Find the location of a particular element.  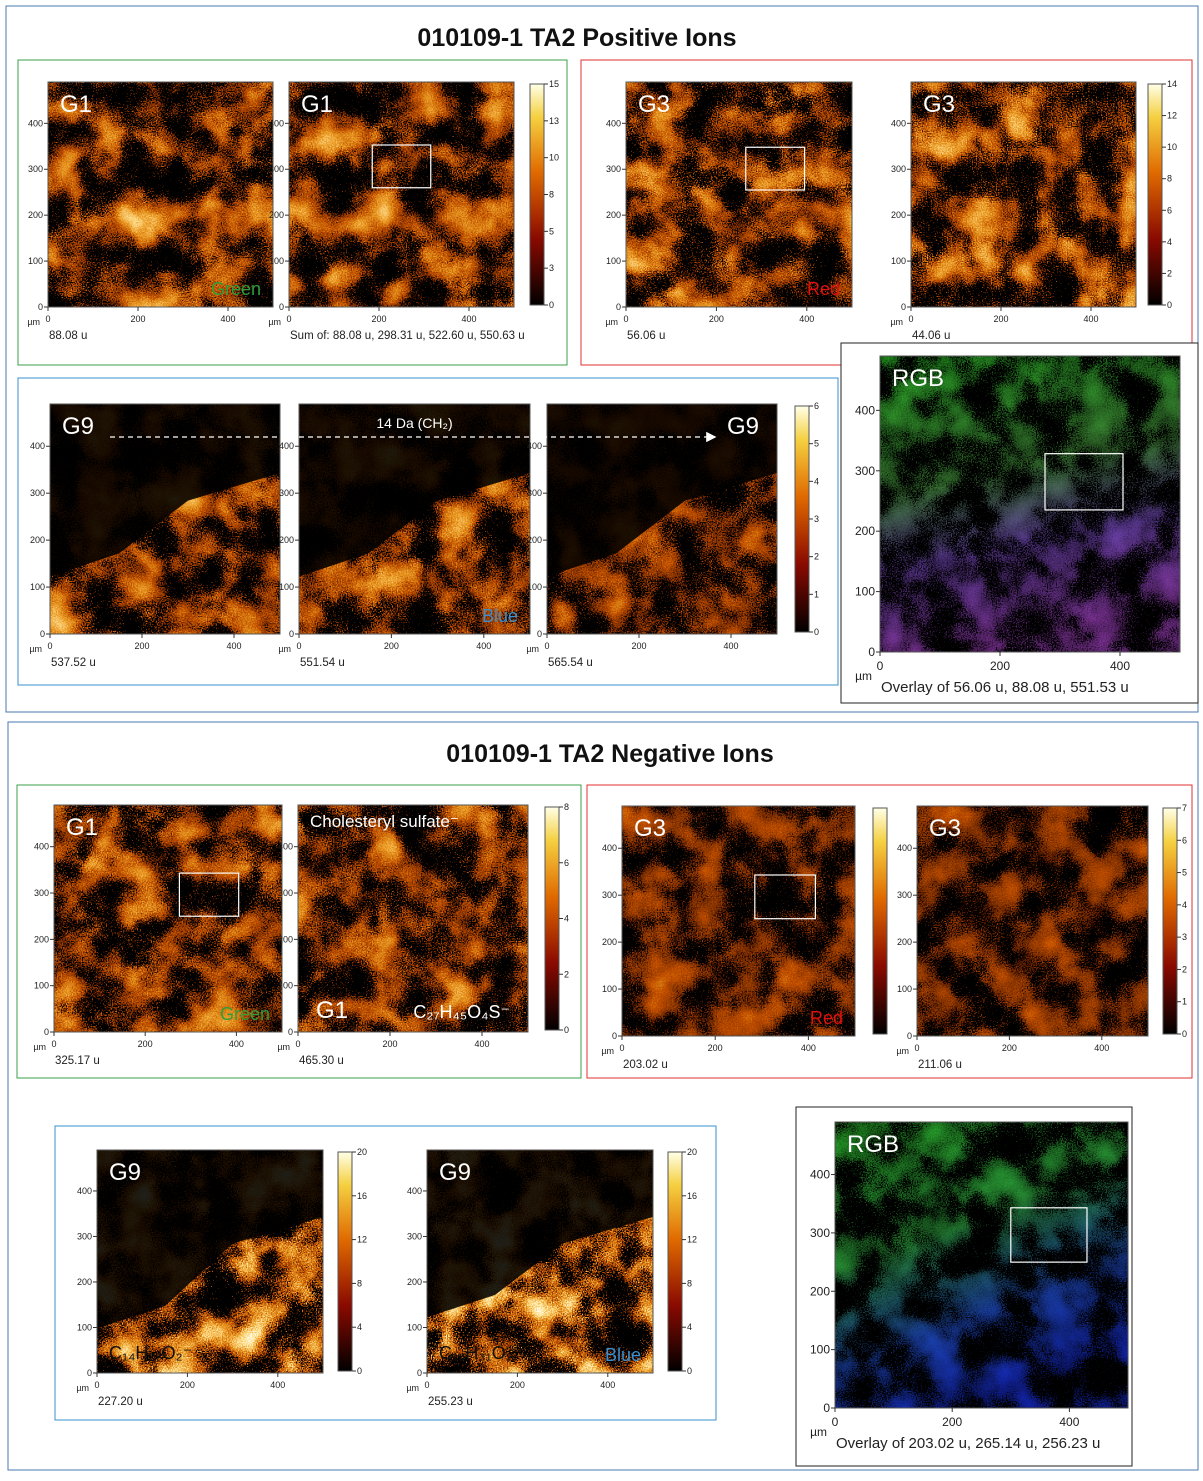

mass-caption: 255.23 u is located at coordinates (450, 1402).